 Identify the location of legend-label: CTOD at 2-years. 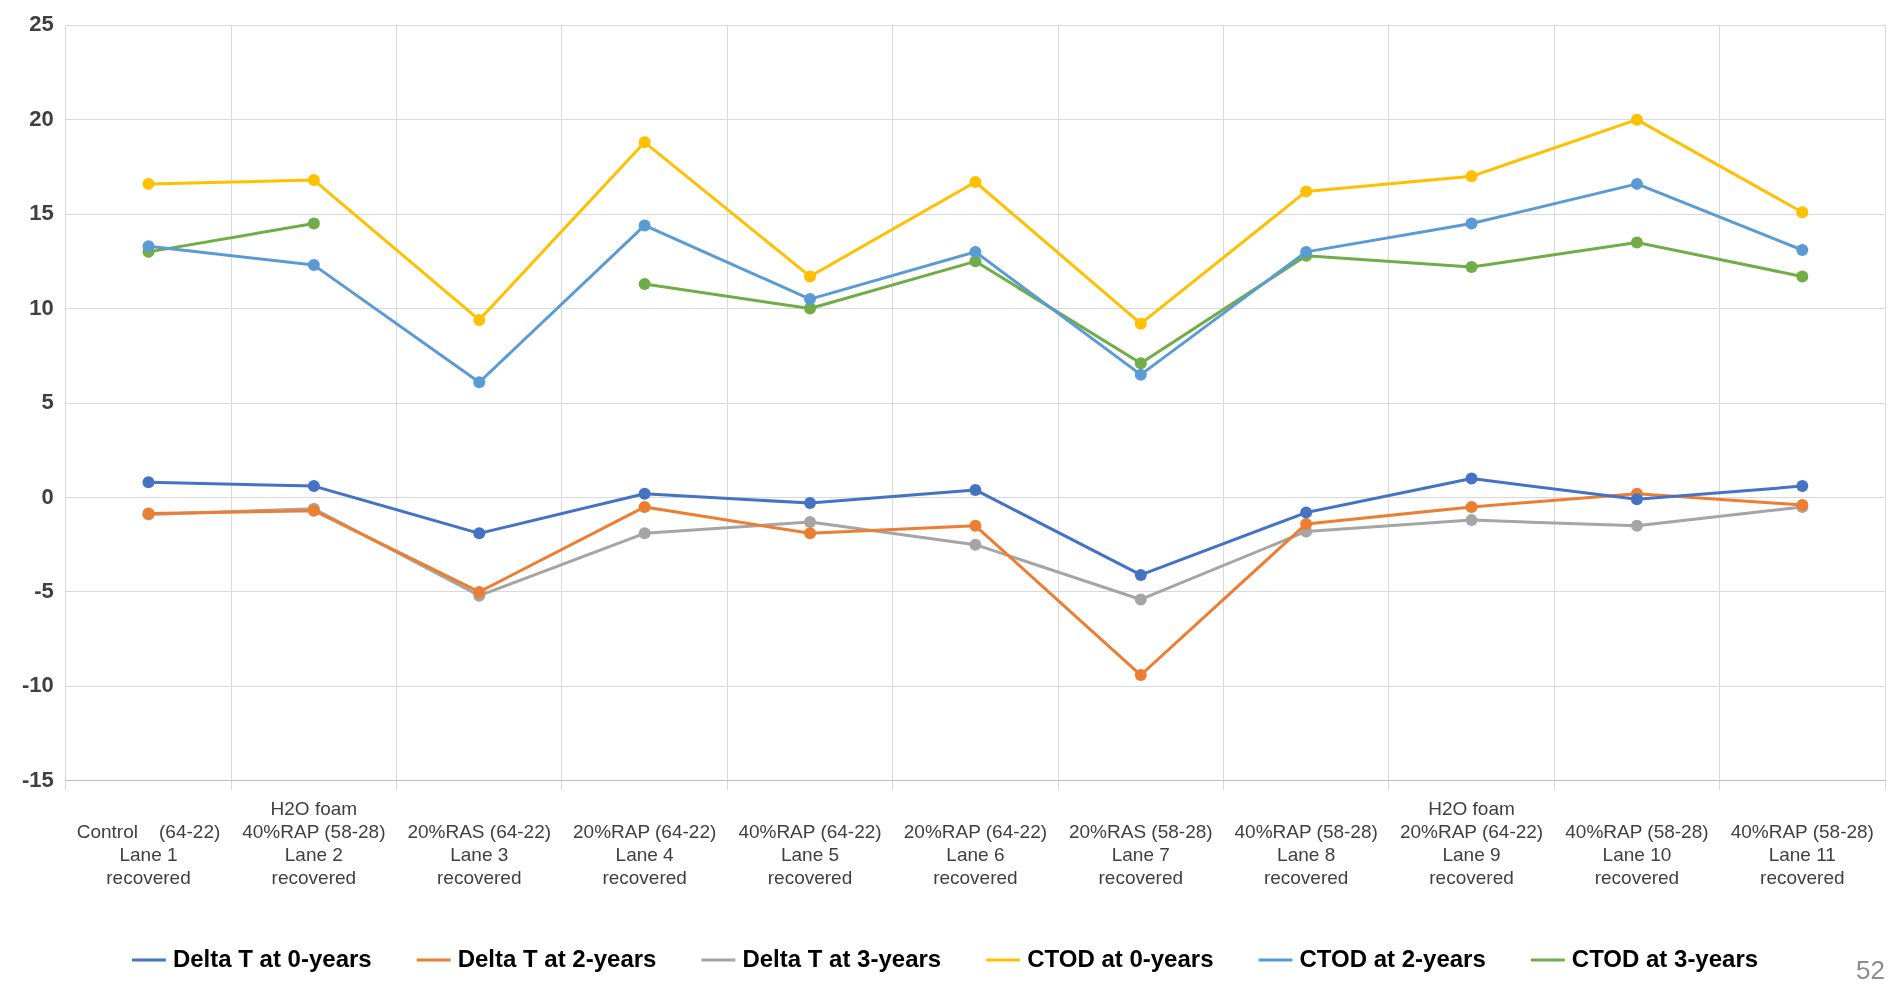
(1392, 958).